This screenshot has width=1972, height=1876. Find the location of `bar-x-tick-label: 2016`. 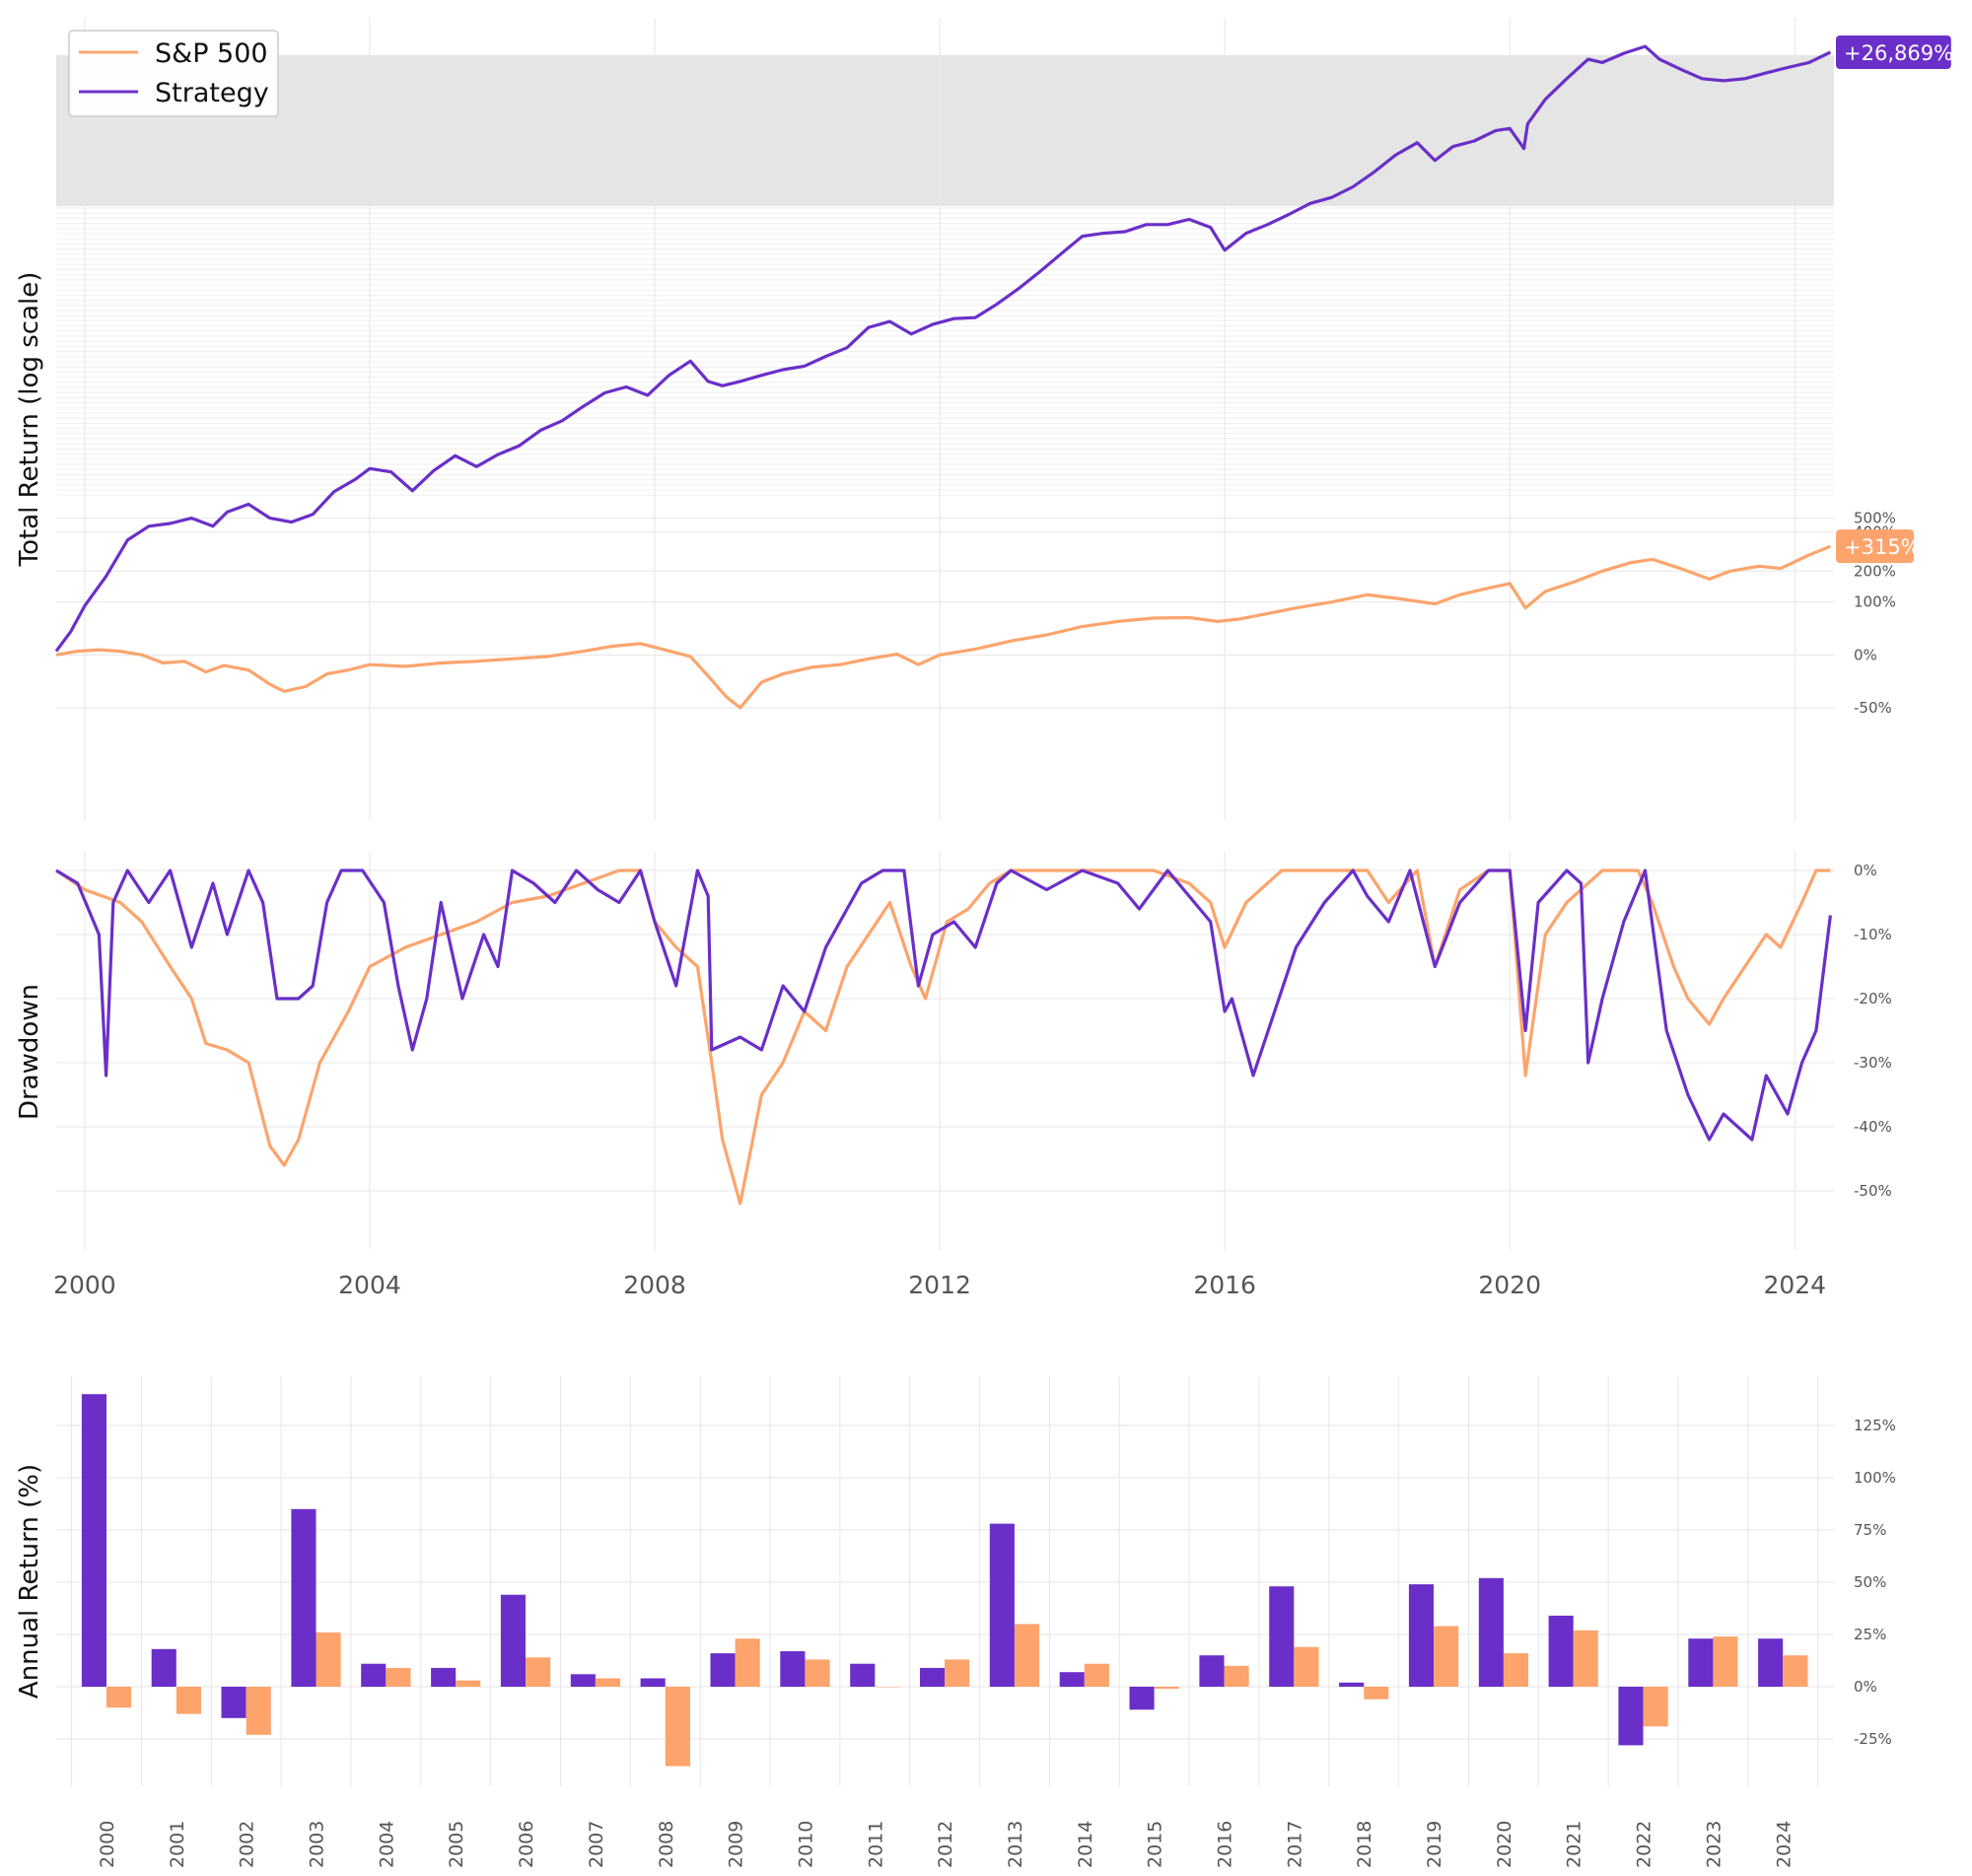

bar-x-tick-label: 2016 is located at coordinates (1225, 1844).